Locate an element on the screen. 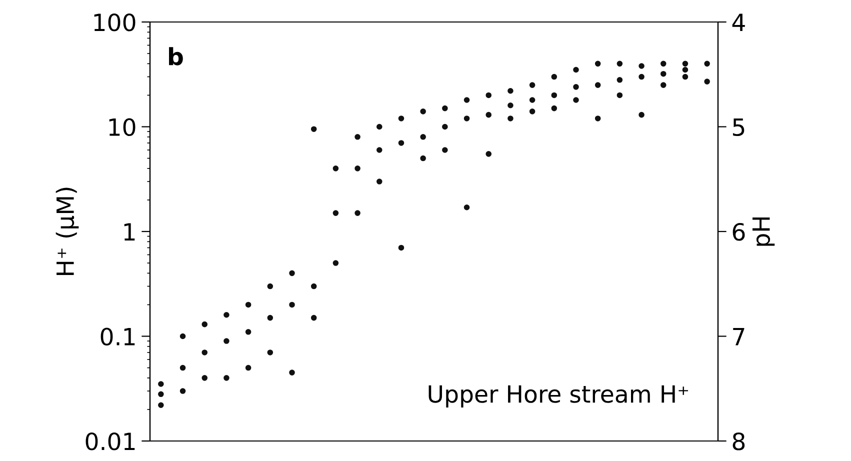 This screenshot has height=461, width=851. y-tick-label: 100 is located at coordinates (115, 22).